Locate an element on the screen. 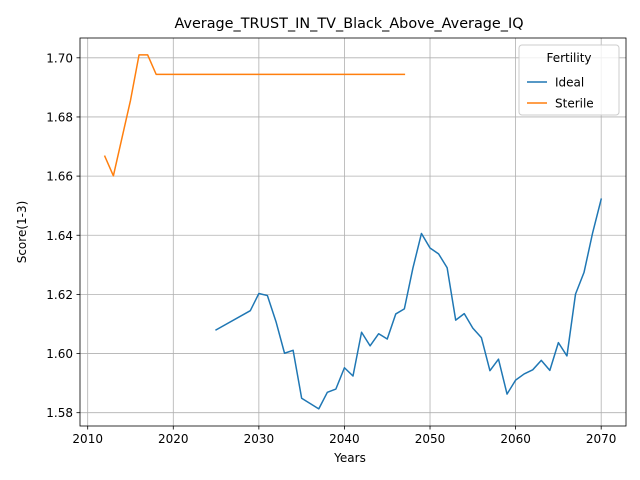 The height and width of the screenshot is (480, 640). y-tick-label: 1.62 is located at coordinates (59, 295).